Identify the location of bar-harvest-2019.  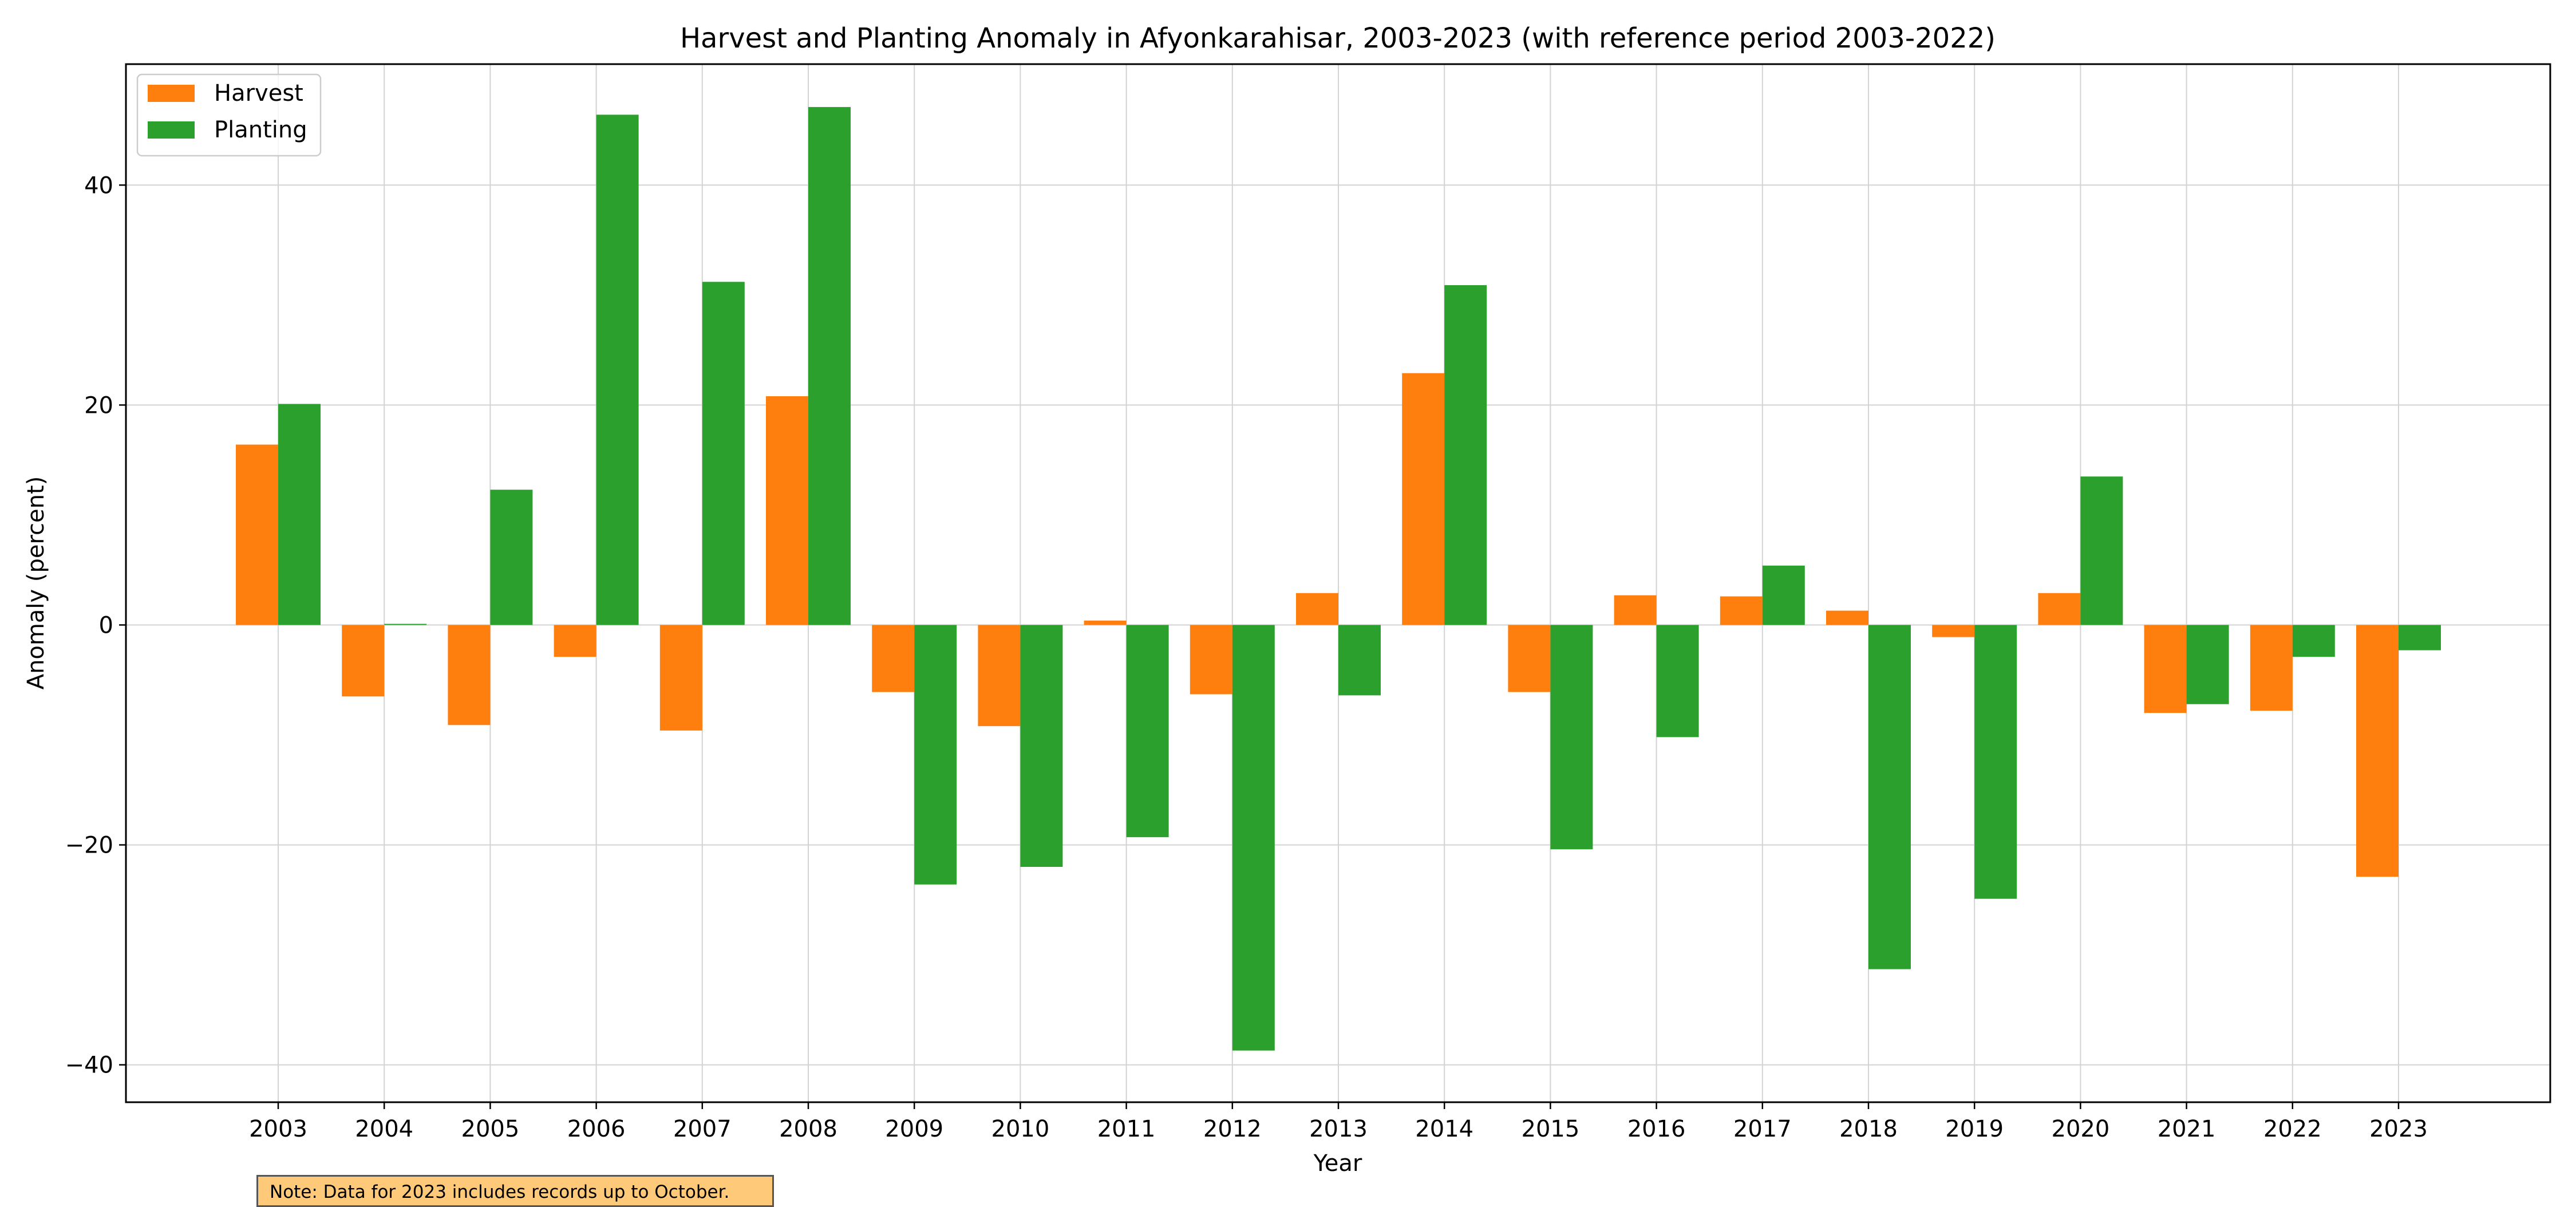
(1953, 631).